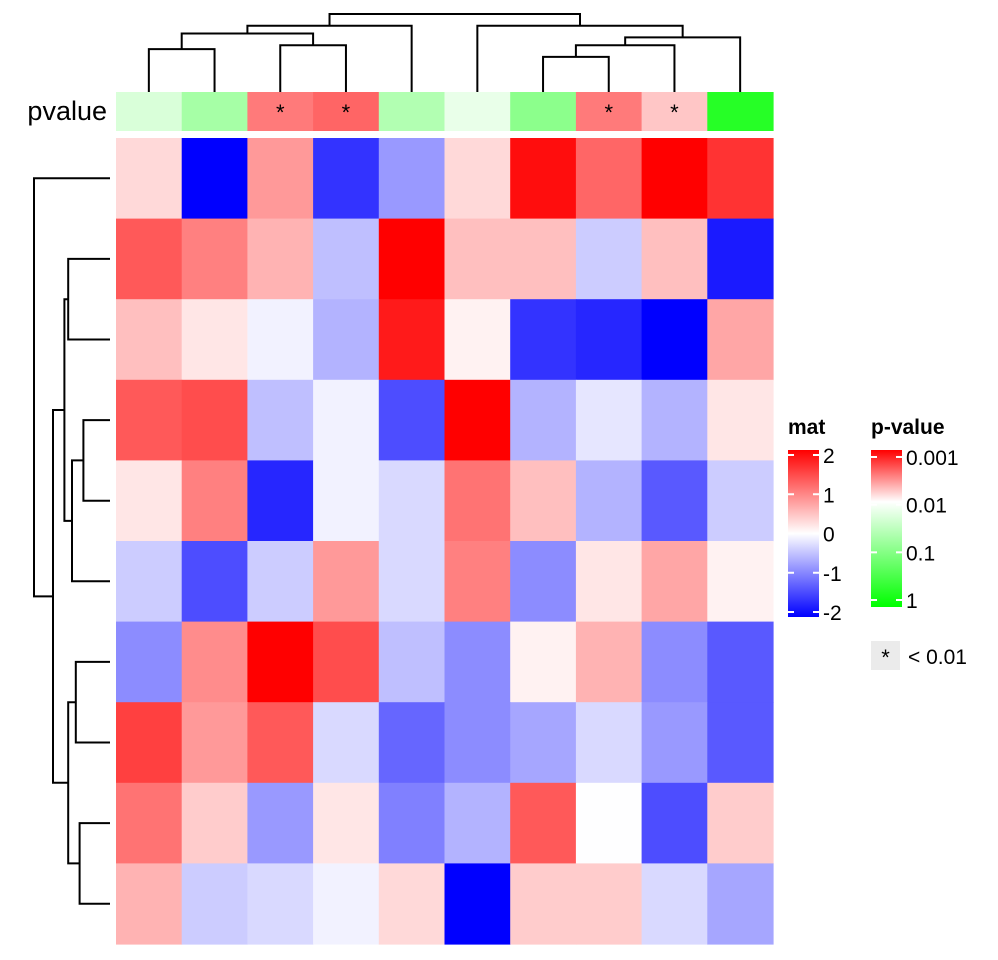 This screenshot has width=998, height=960. Describe the element at coordinates (908, 427) in the screenshot. I see `pvalue-legend-title: p-value` at that location.